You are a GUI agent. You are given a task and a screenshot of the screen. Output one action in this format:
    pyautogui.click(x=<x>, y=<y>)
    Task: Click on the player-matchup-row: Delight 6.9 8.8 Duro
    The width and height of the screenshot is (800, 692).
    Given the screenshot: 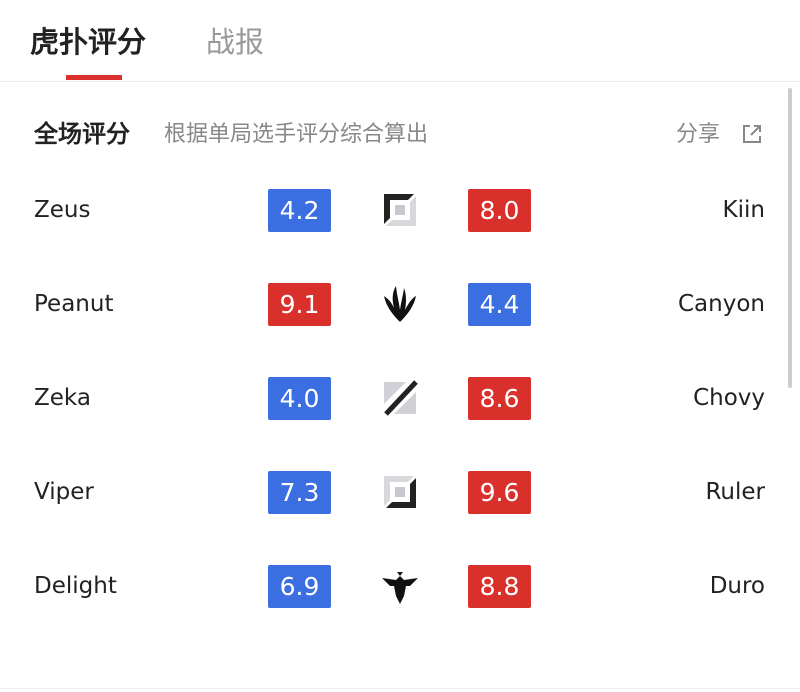 What is the action you would take?
    pyautogui.click(x=400, y=586)
    